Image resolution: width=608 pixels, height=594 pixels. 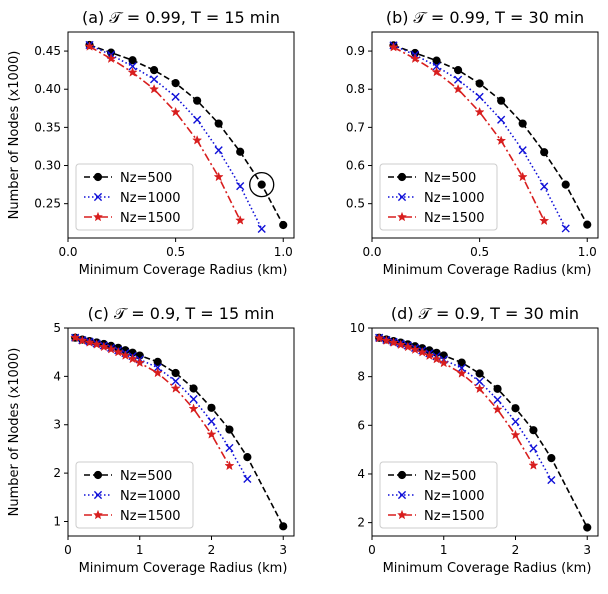 What do you see at coordinates (355, 127) in the screenshot?
I see `y-tick-label: 0.7` at bounding box center [355, 127].